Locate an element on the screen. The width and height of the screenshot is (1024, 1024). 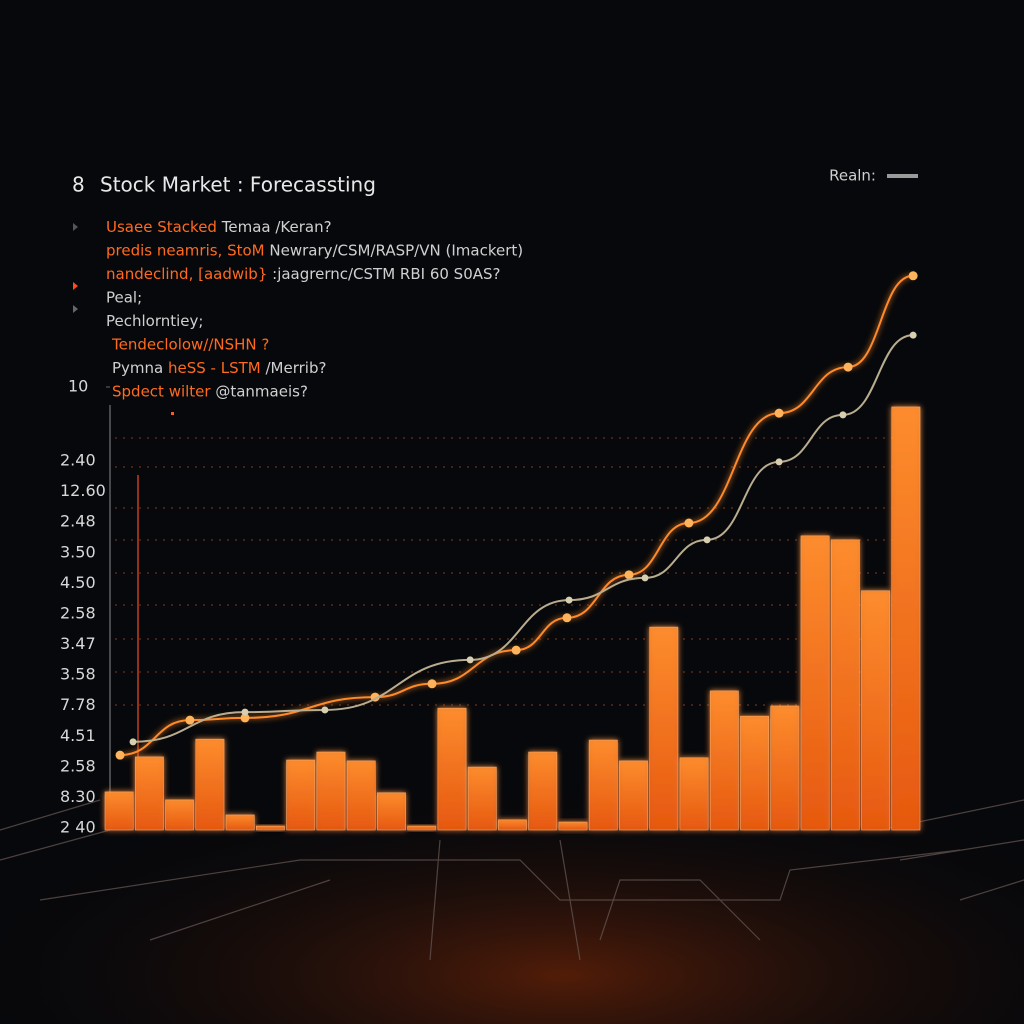
note-segment: @tanmaeis? is located at coordinates (259, 391).